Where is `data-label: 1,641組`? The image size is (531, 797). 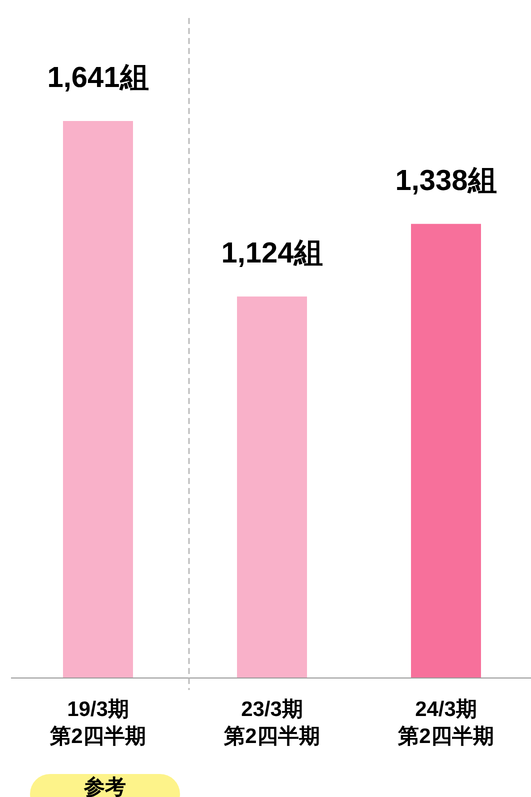 data-label: 1,641組 is located at coordinates (98, 78).